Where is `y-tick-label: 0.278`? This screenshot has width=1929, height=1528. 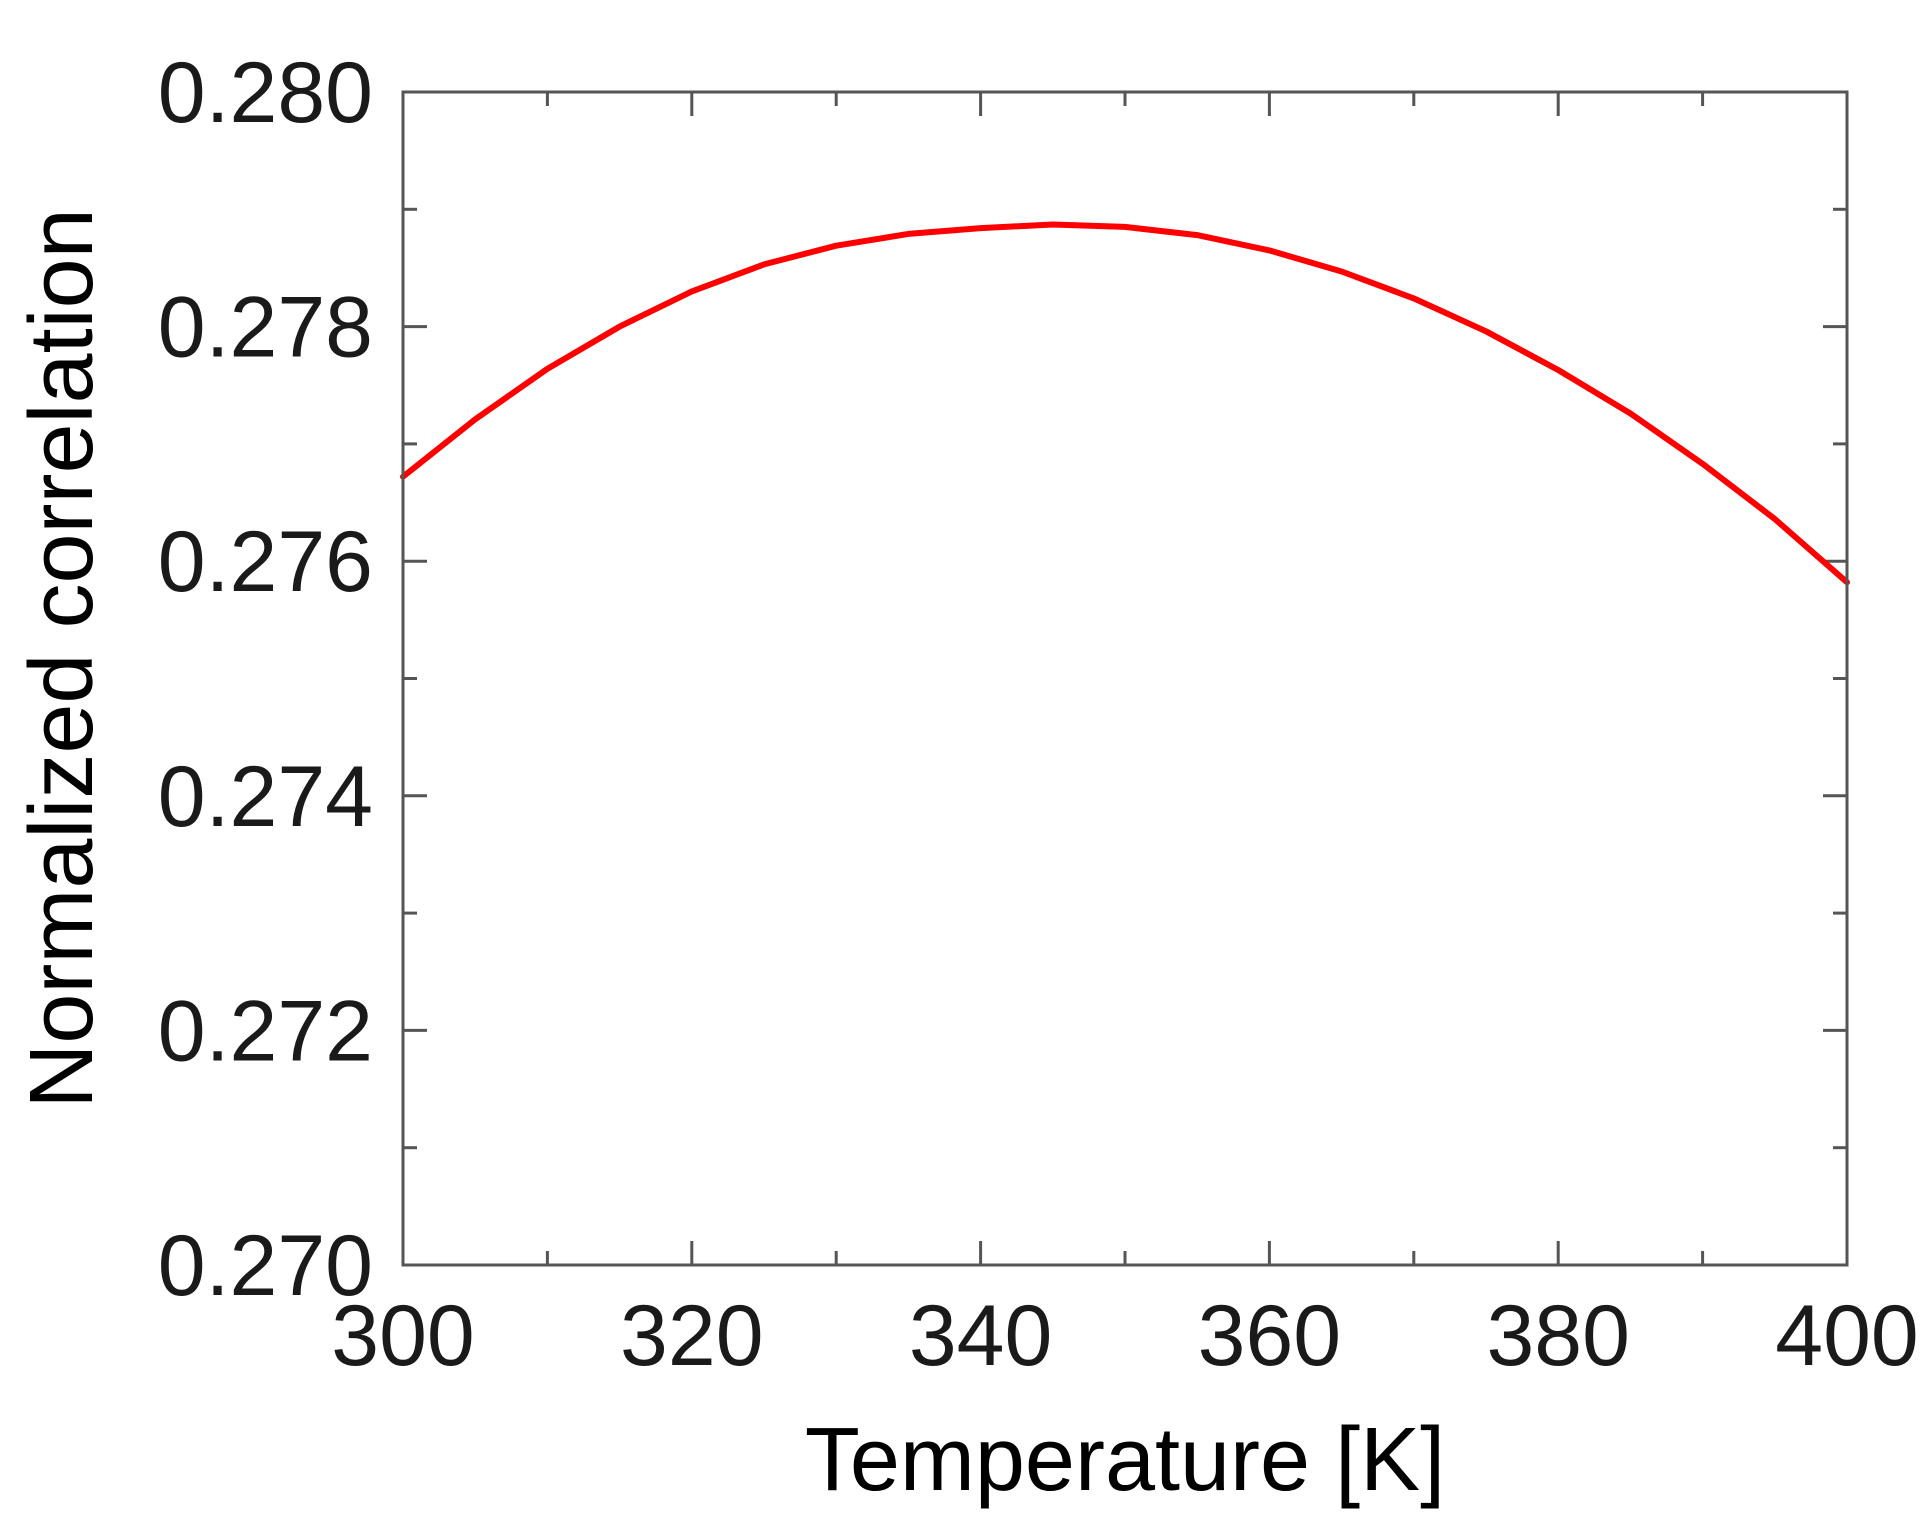
y-tick-label: 0.278 is located at coordinates (265, 328).